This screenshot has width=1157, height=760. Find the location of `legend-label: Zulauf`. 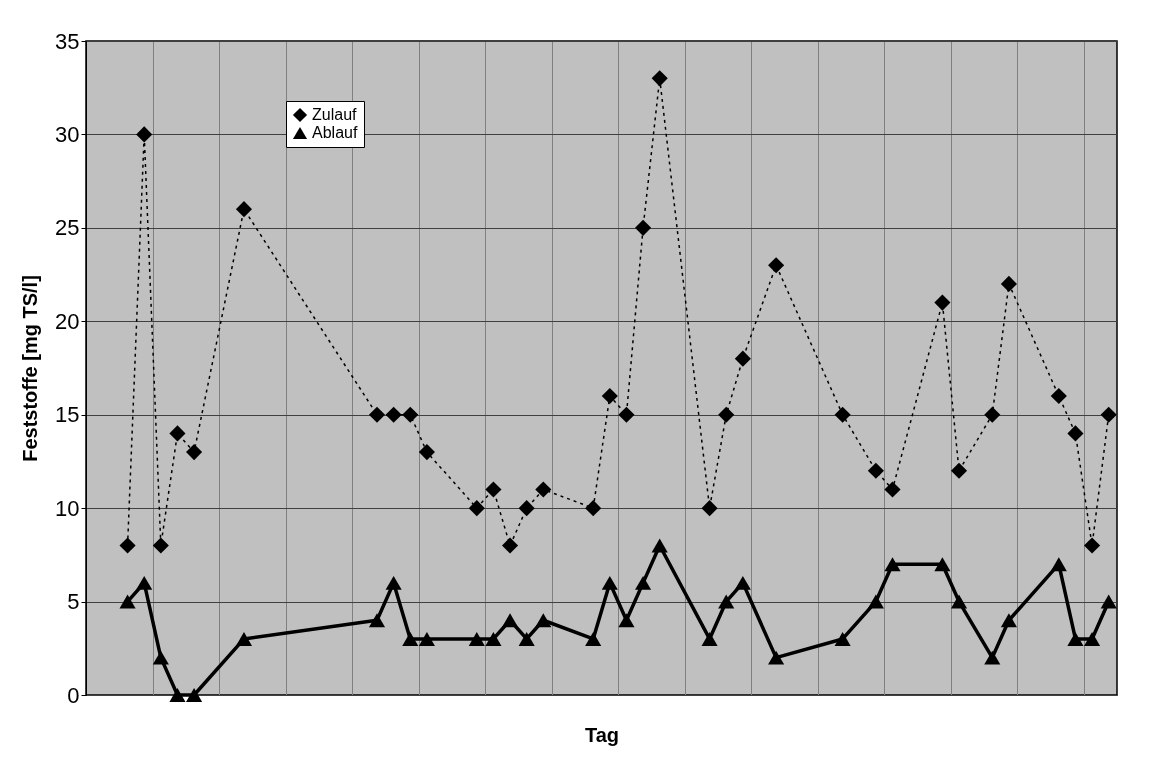

legend-label: Zulauf is located at coordinates (335, 114).